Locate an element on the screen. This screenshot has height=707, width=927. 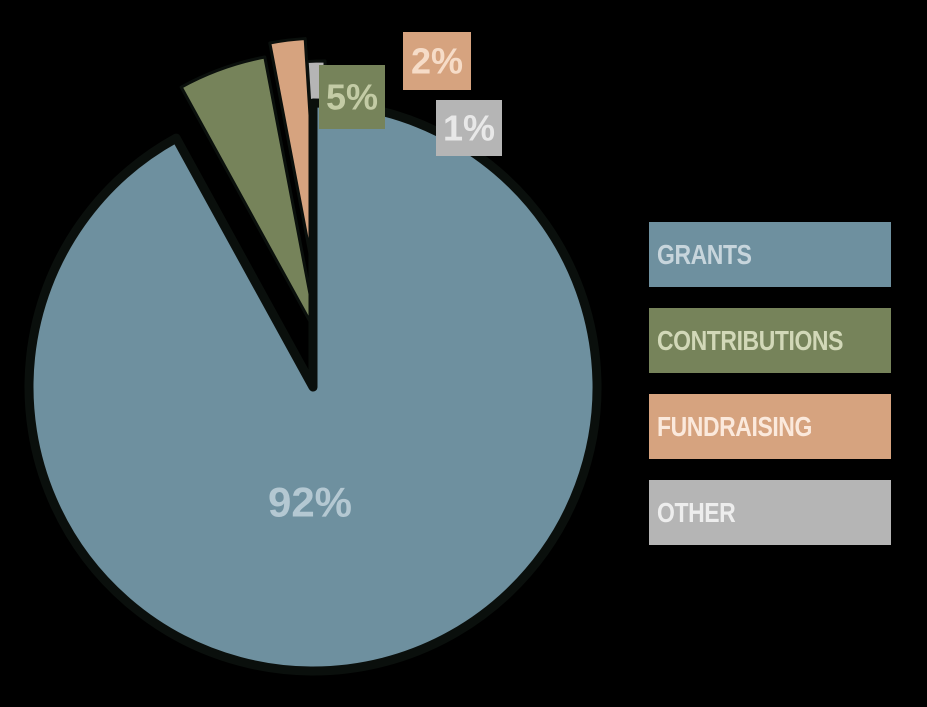
slice-label-fundraising: 2% is located at coordinates (437, 61).